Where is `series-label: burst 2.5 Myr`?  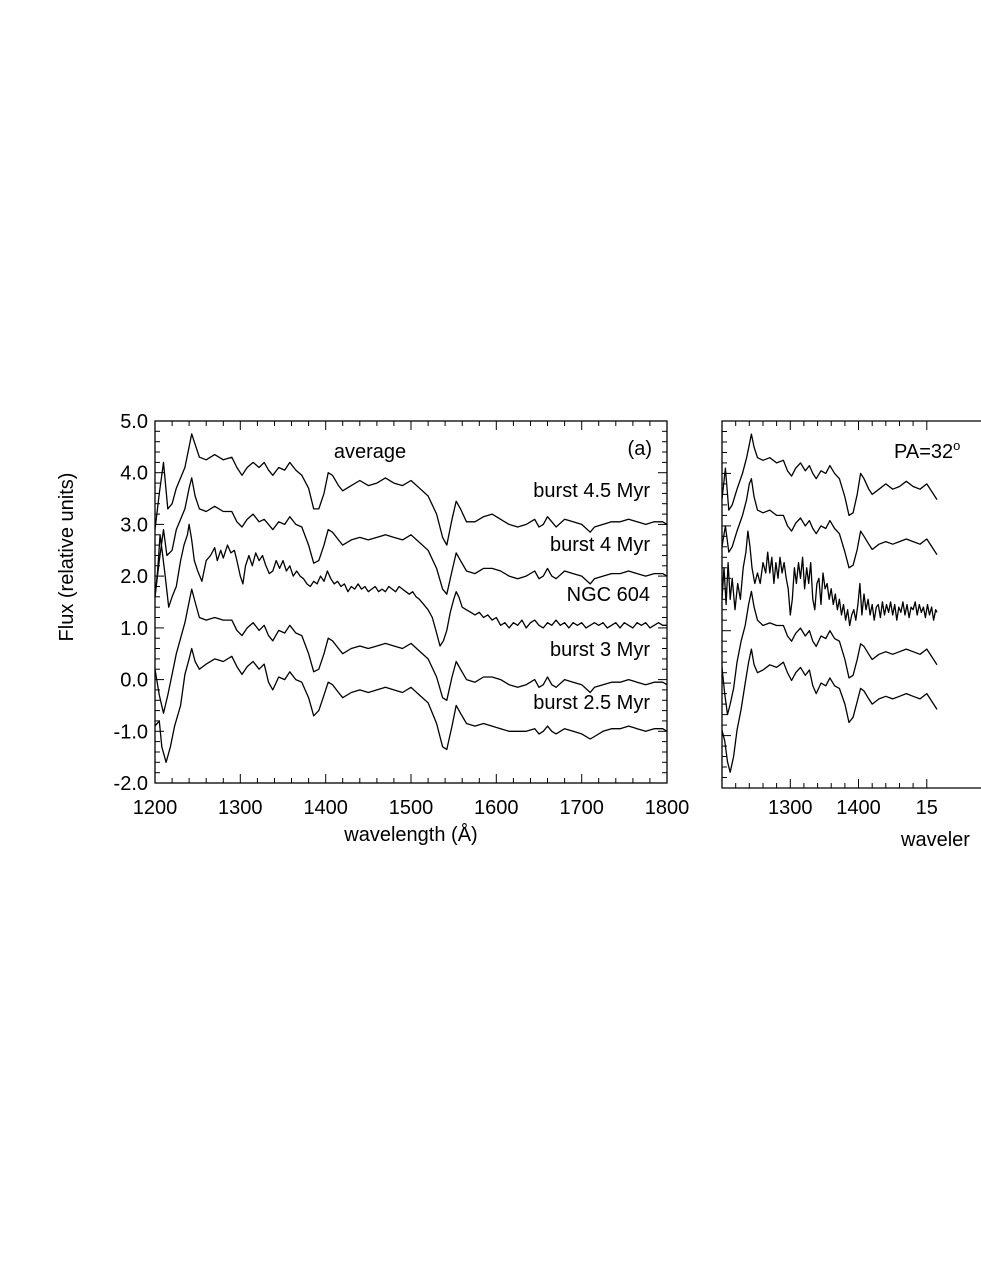 series-label: burst 2.5 Myr is located at coordinates (591, 703).